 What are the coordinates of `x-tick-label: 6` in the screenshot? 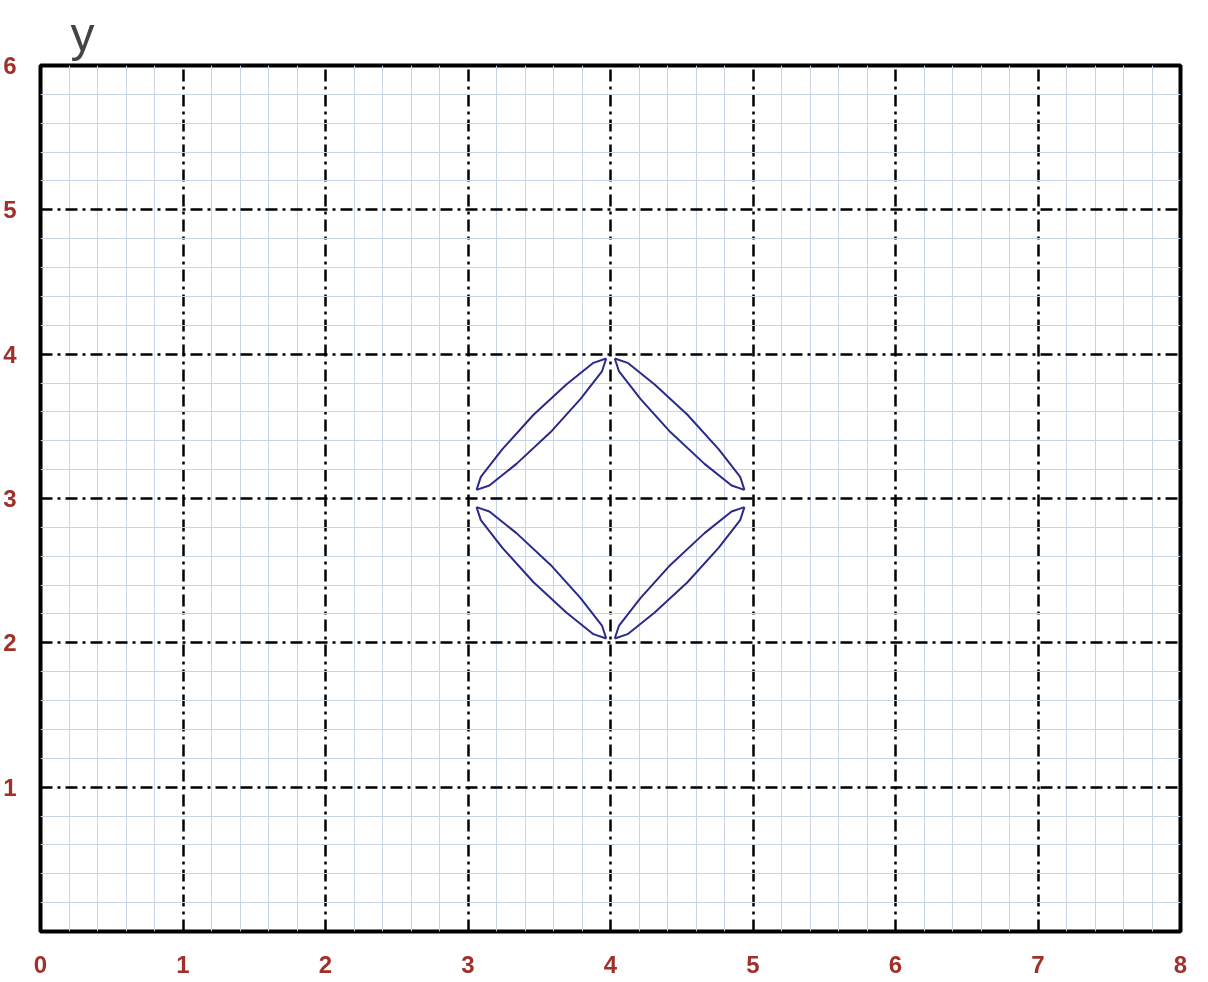 It's located at (895, 964).